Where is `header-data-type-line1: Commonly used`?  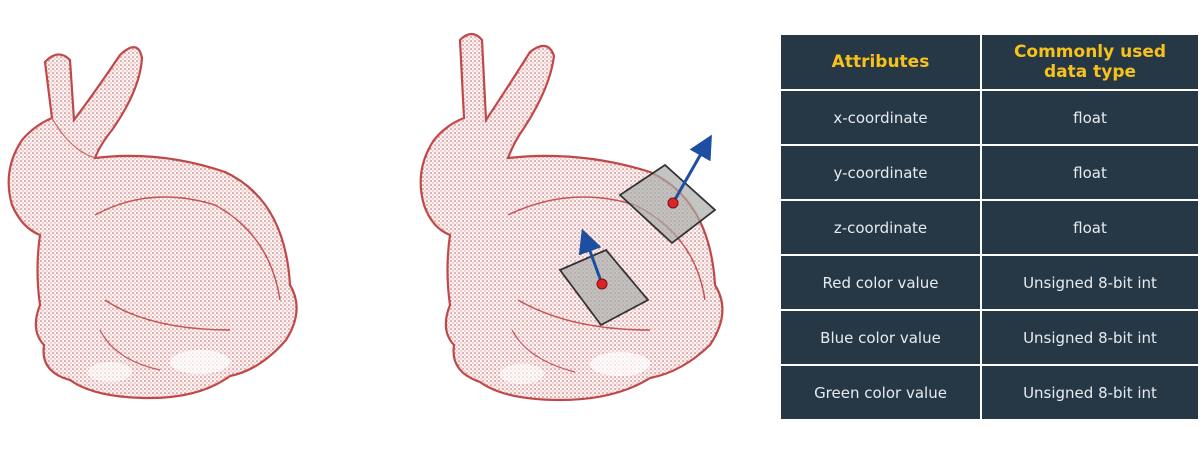 header-data-type-line1: Commonly used is located at coordinates (1090, 52).